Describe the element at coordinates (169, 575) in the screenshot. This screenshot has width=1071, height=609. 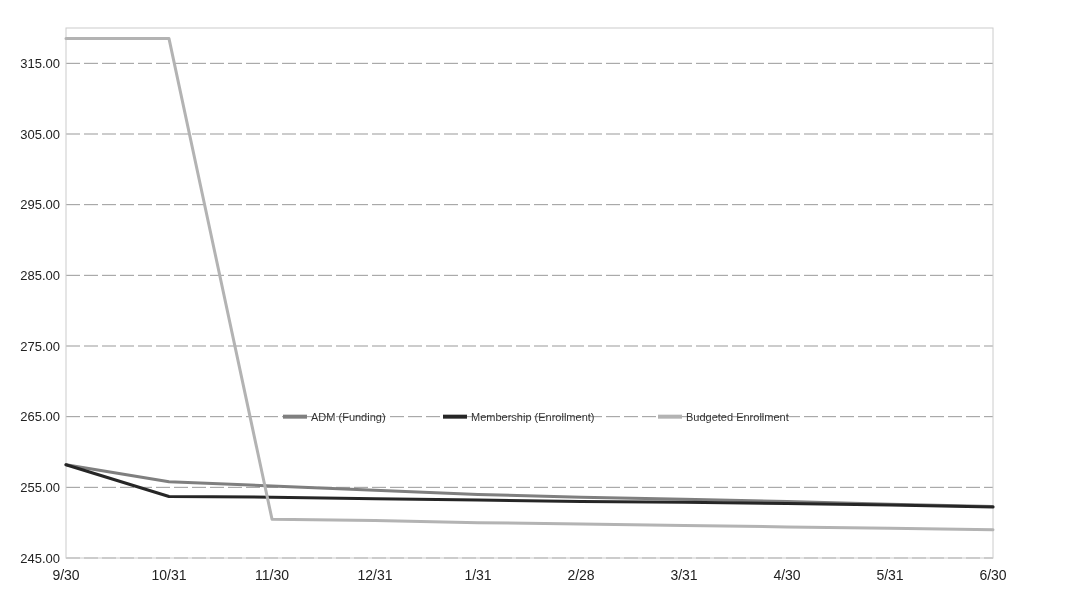
I see `x-tick-label: 10/31` at that location.